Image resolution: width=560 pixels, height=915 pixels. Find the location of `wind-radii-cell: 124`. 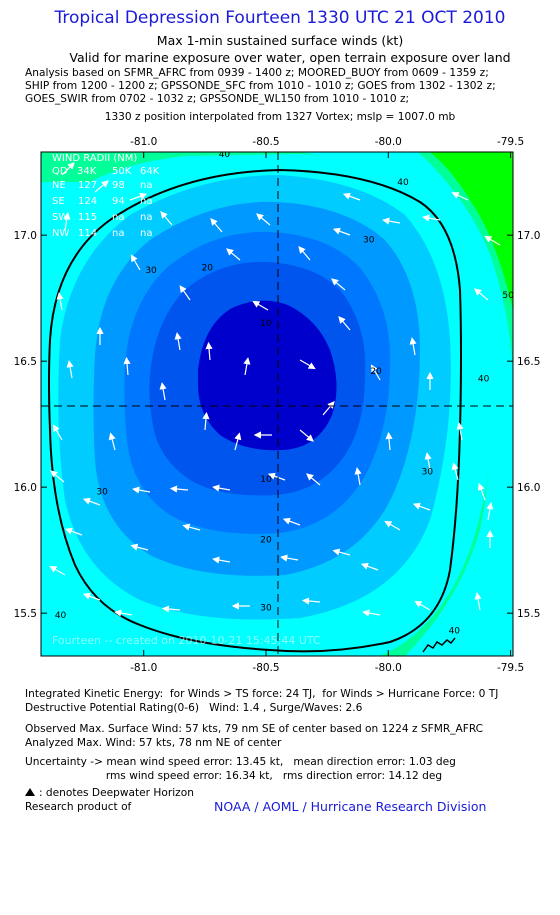

wind-radii-cell: 124 is located at coordinates (87, 201).